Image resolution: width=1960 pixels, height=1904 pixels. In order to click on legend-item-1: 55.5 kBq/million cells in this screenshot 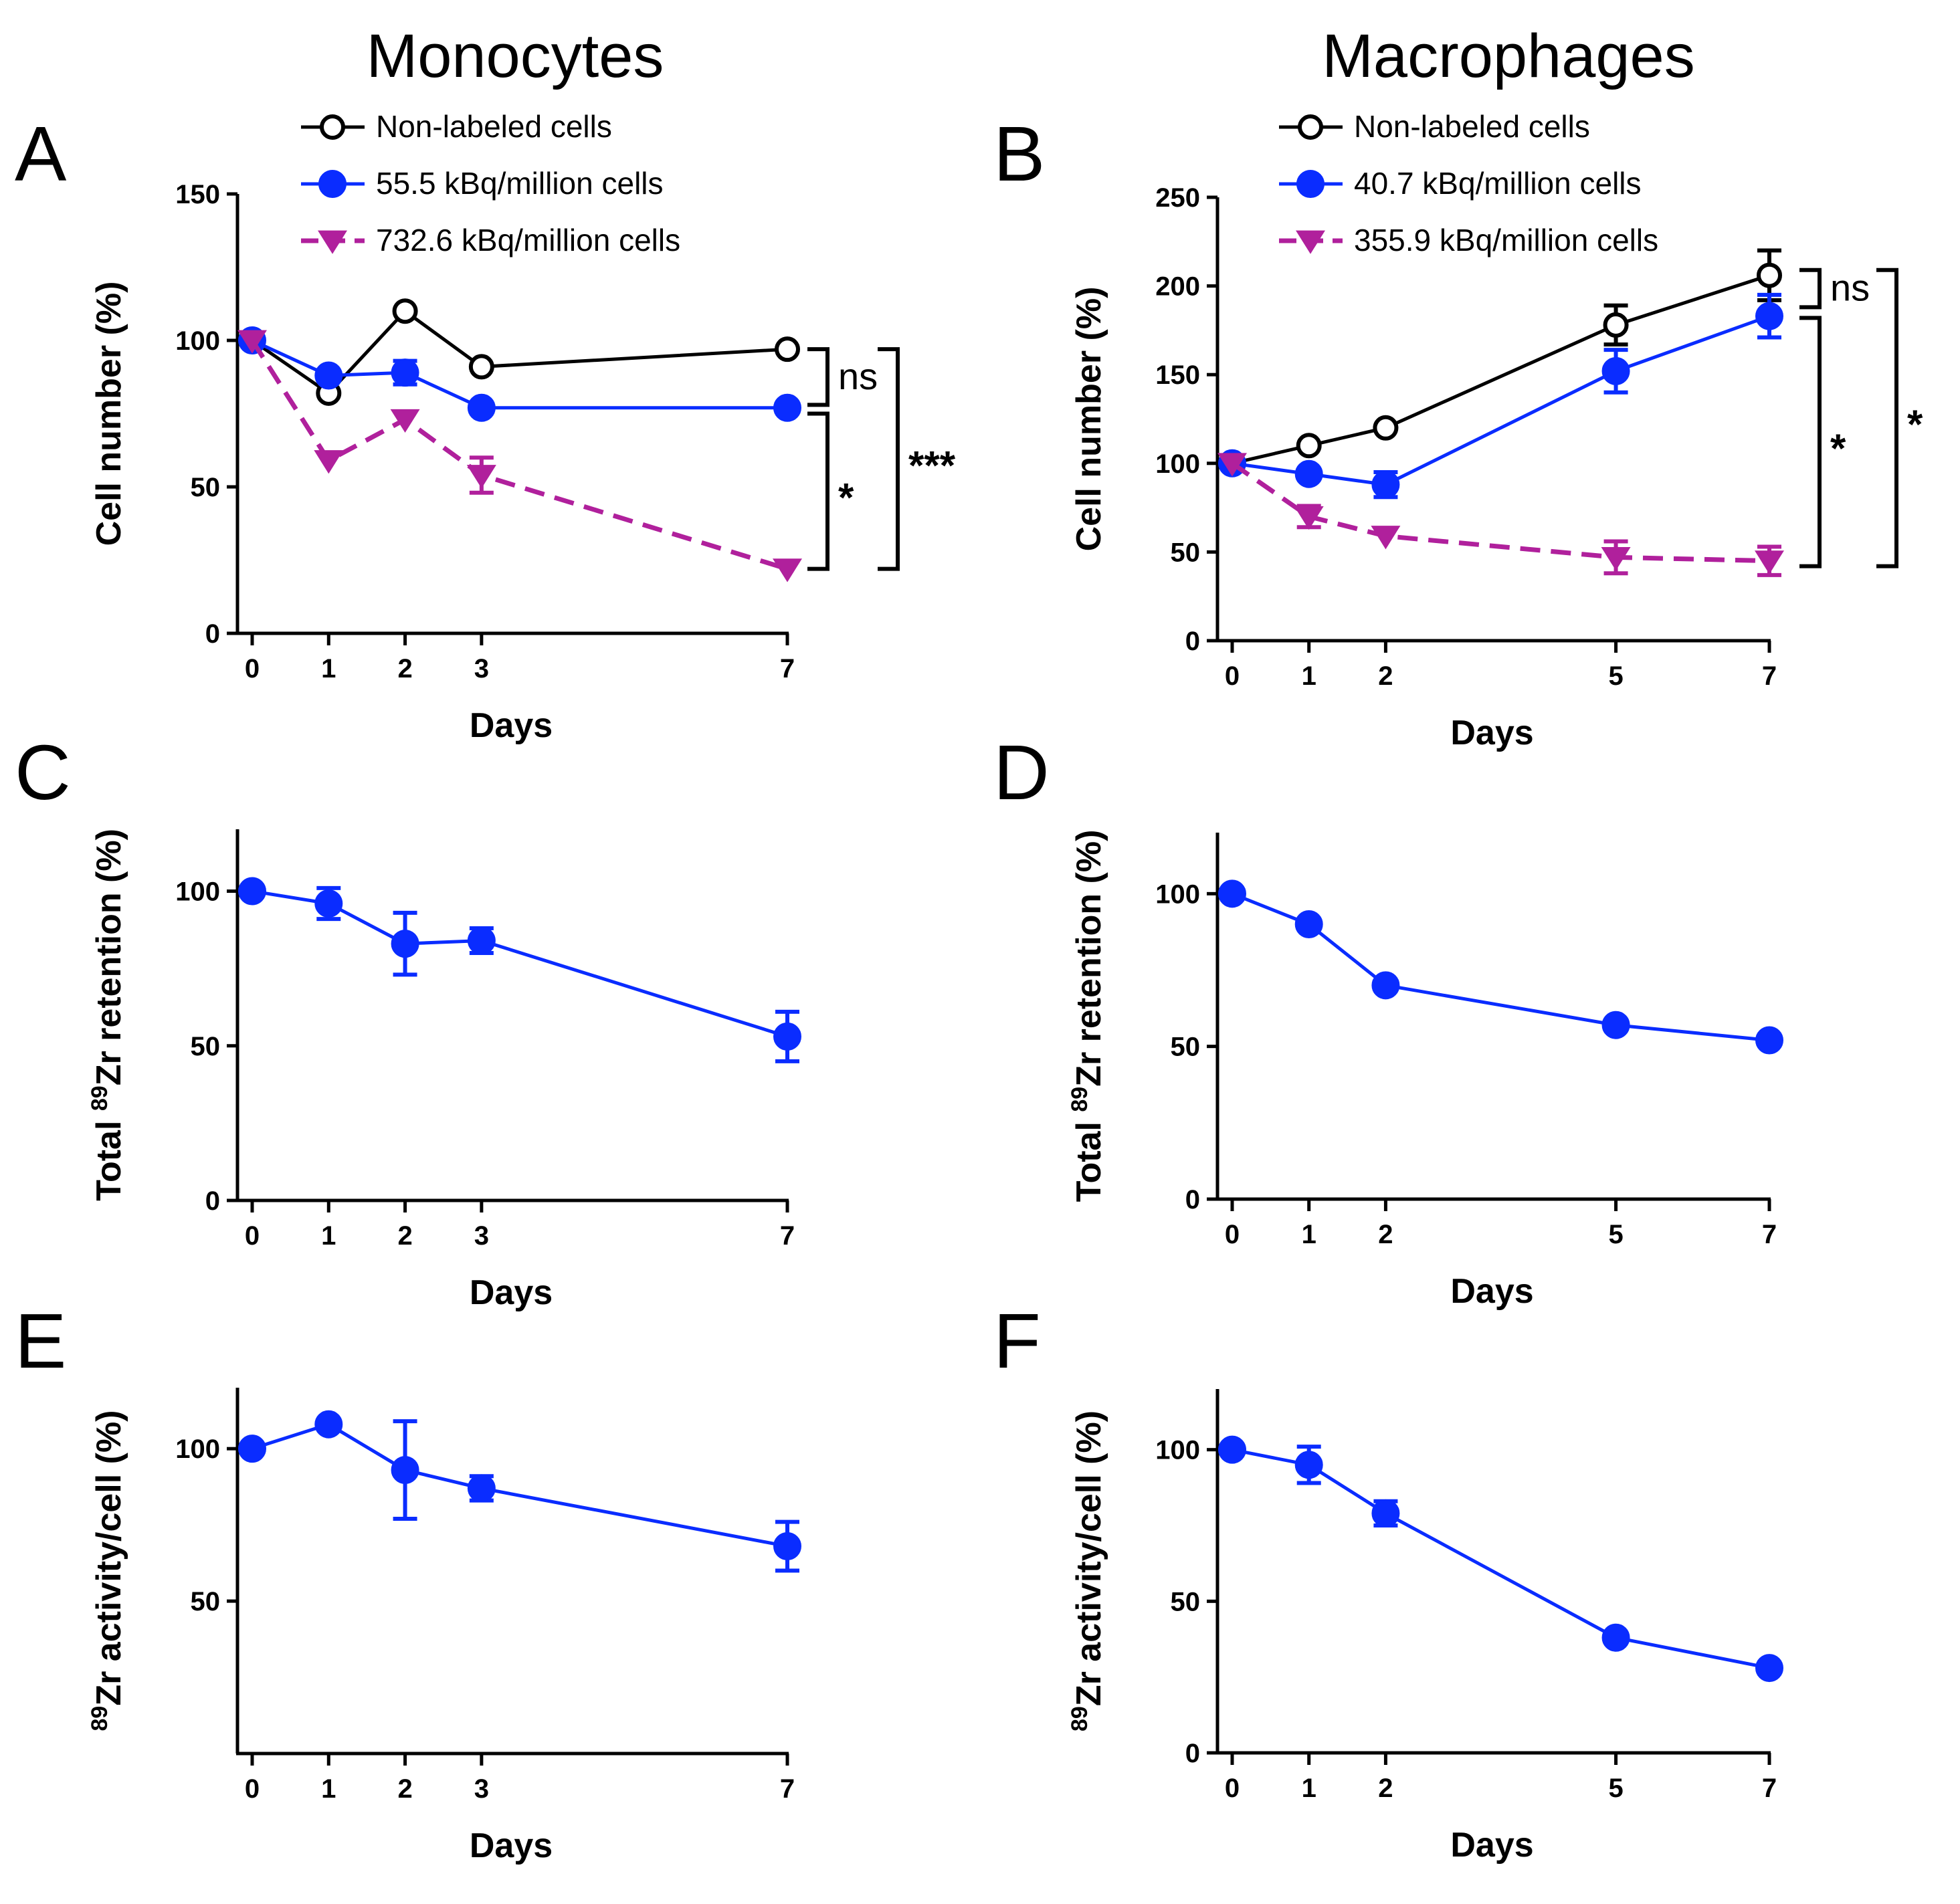, I will do `click(482, 184)`.